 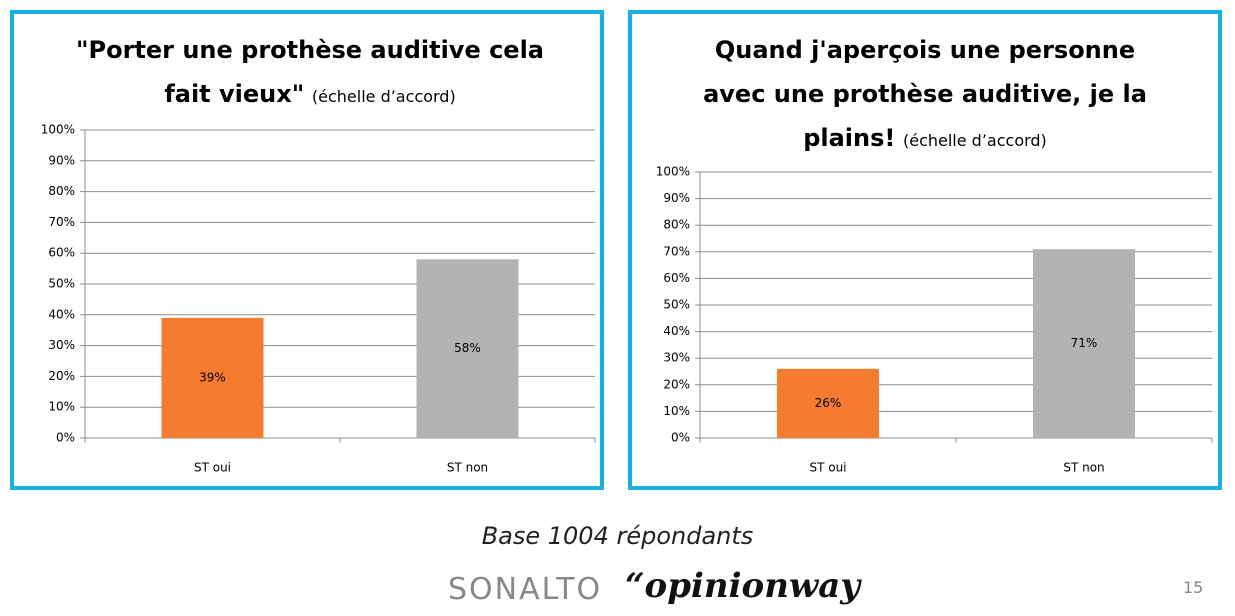 What do you see at coordinates (525, 589) in the screenshot?
I see `logo-sonalto: SONALTO` at bounding box center [525, 589].